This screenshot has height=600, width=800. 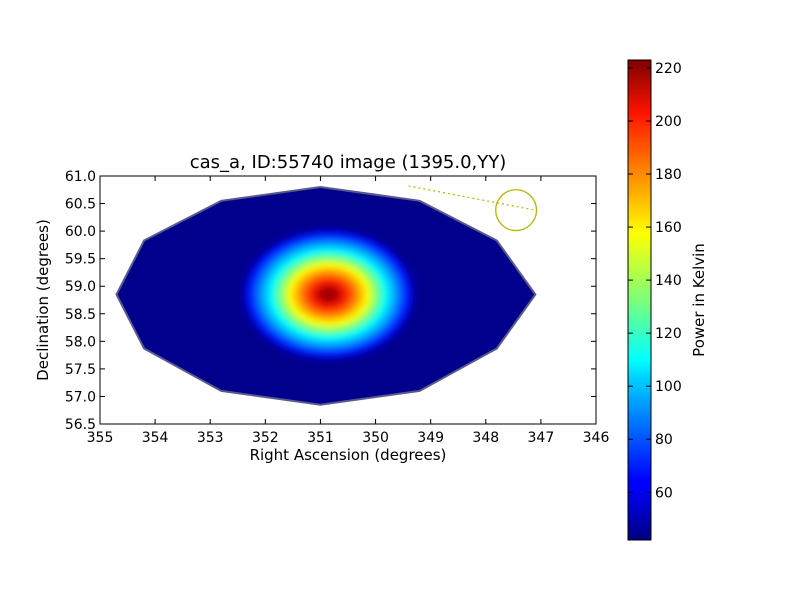 I want to click on colorbar-axis: 60 80 100 120 140 160 180 200 220, so click(x=655, y=281).